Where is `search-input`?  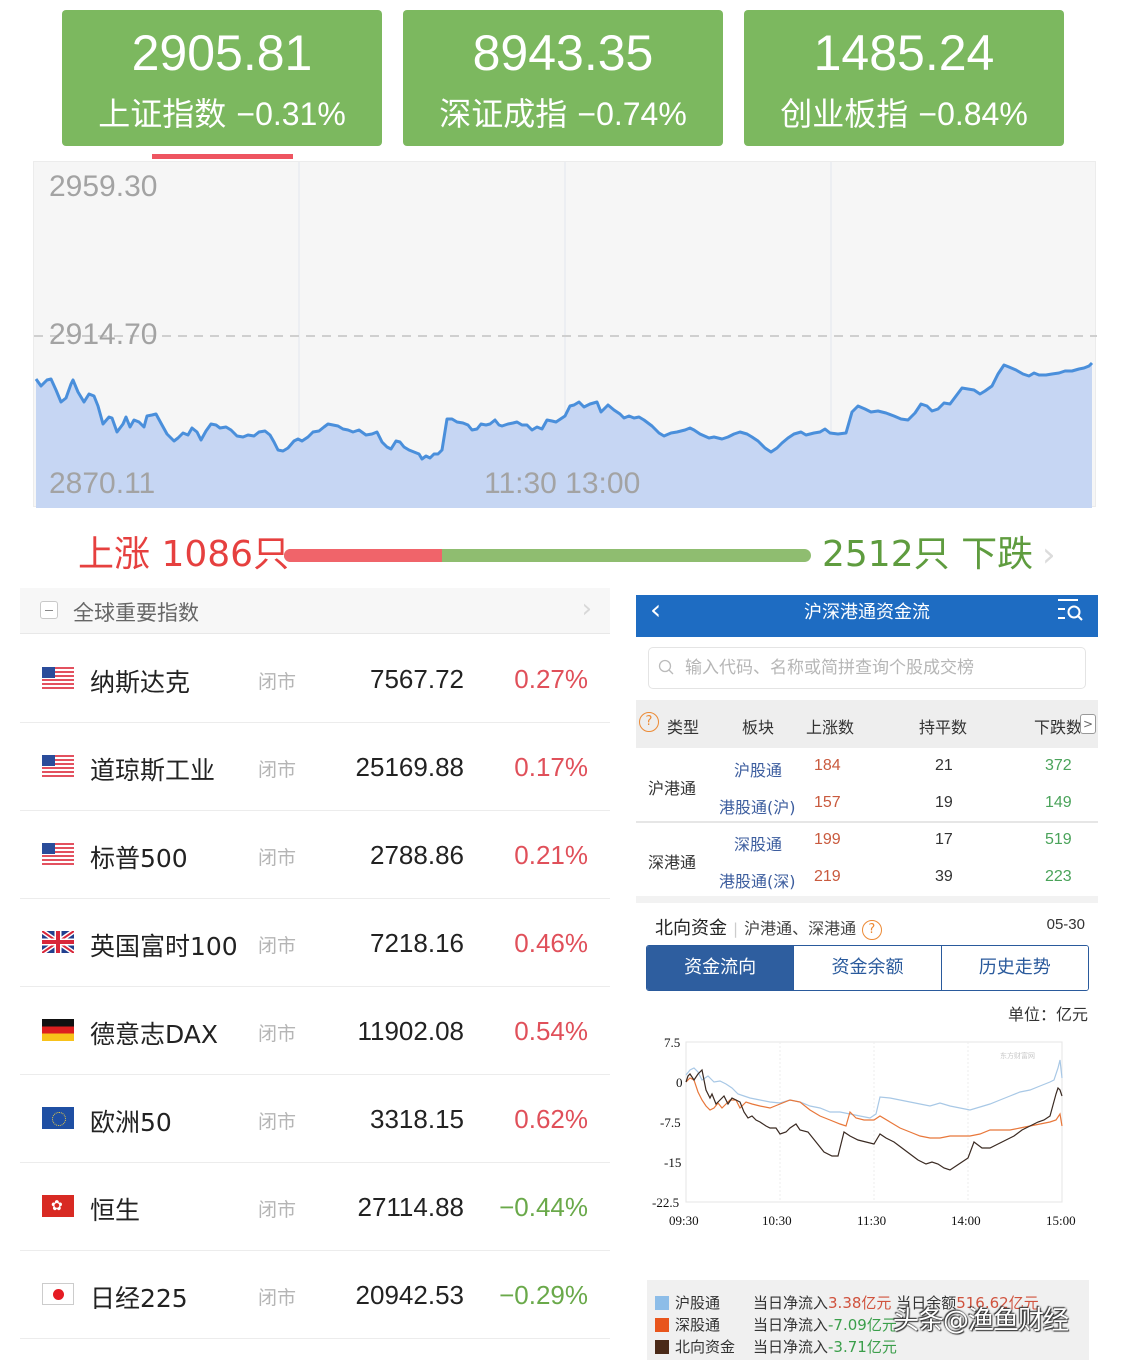
search-input is located at coordinates (880, 668).